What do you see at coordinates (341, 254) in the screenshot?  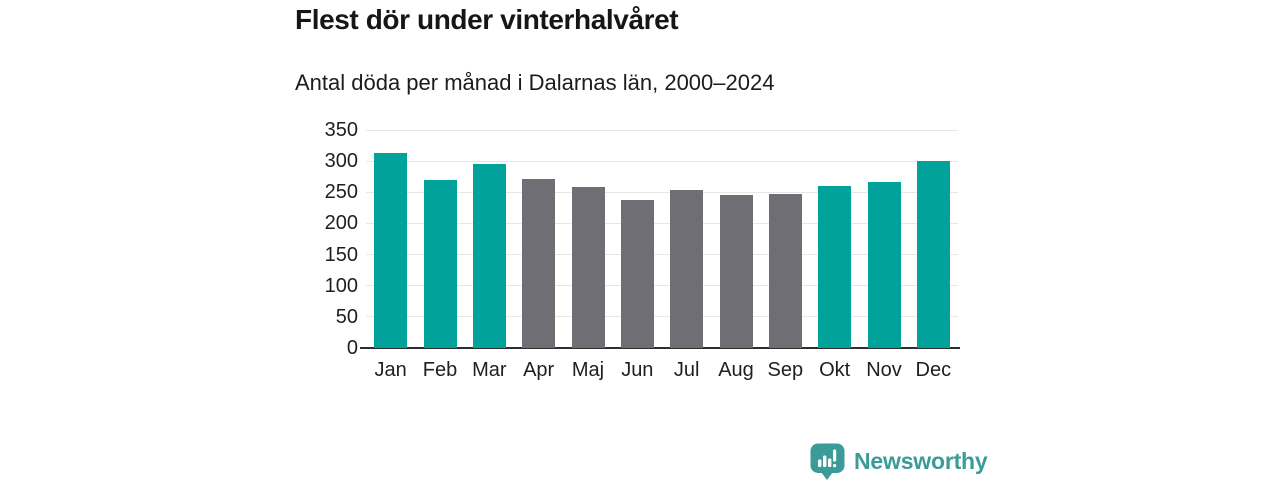 I see `y-tick-label-150: 150` at bounding box center [341, 254].